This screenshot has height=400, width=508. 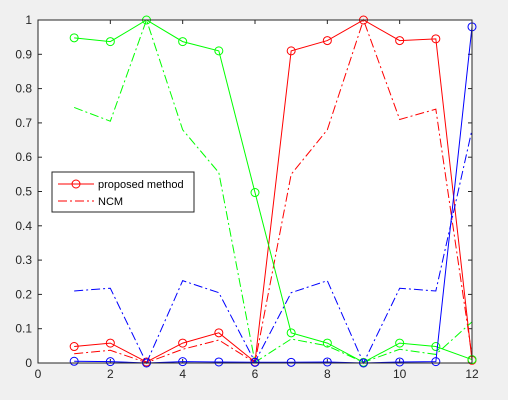 What do you see at coordinates (23, 54) in the screenshot?
I see `y-tick-label: 0.9` at bounding box center [23, 54].